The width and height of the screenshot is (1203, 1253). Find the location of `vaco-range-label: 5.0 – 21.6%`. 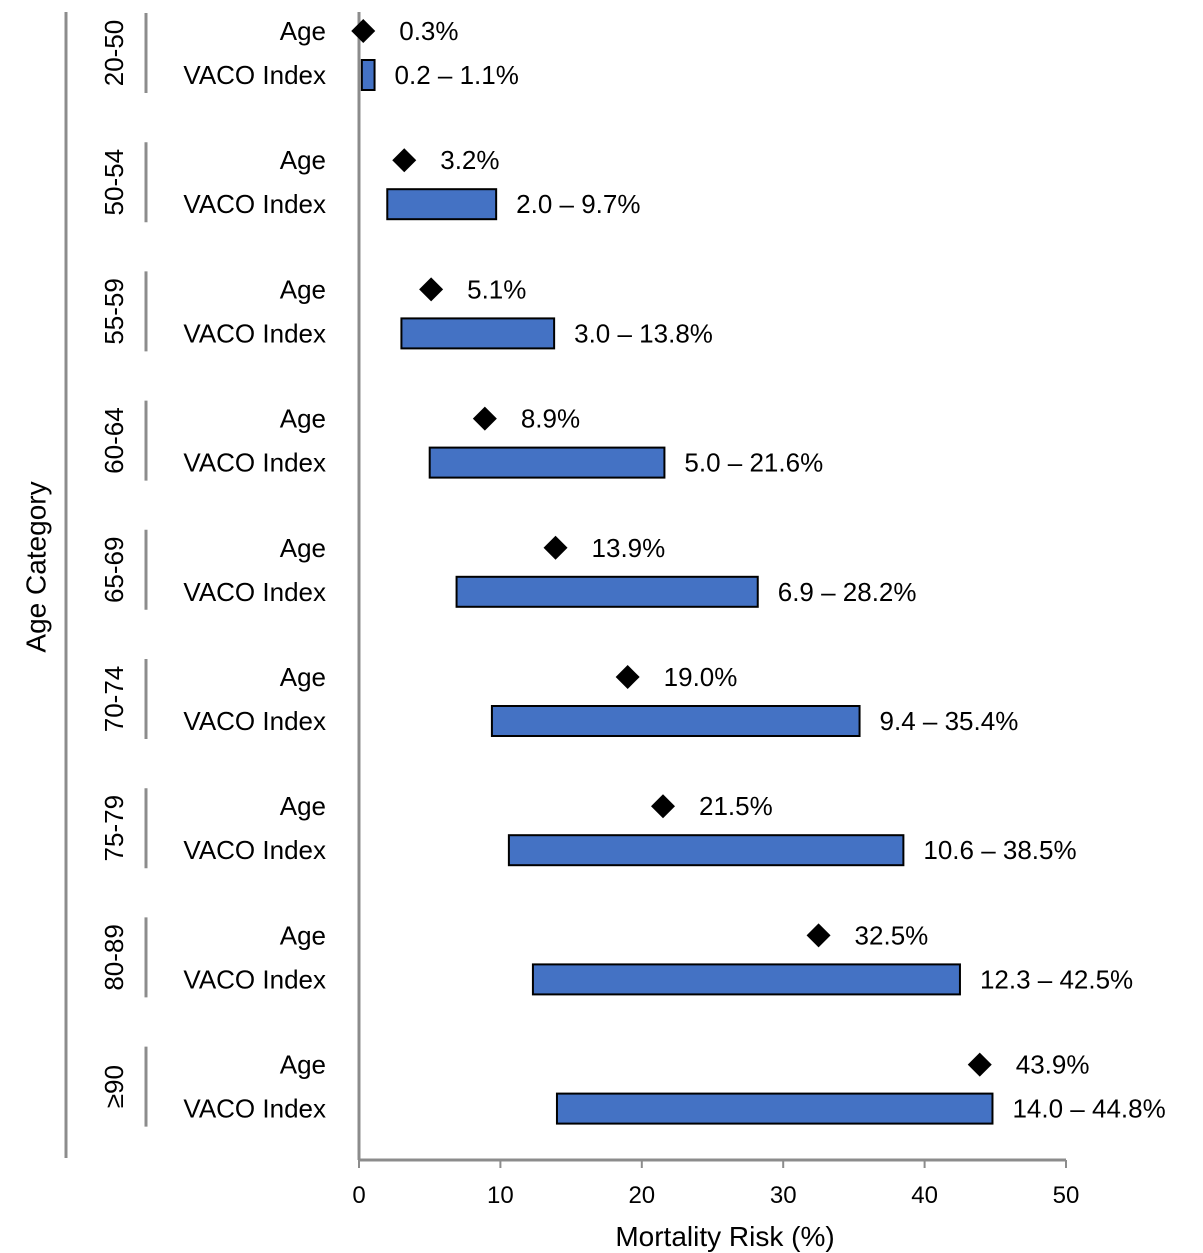

vaco-range-label: 5.0 – 21.6% is located at coordinates (753, 463).